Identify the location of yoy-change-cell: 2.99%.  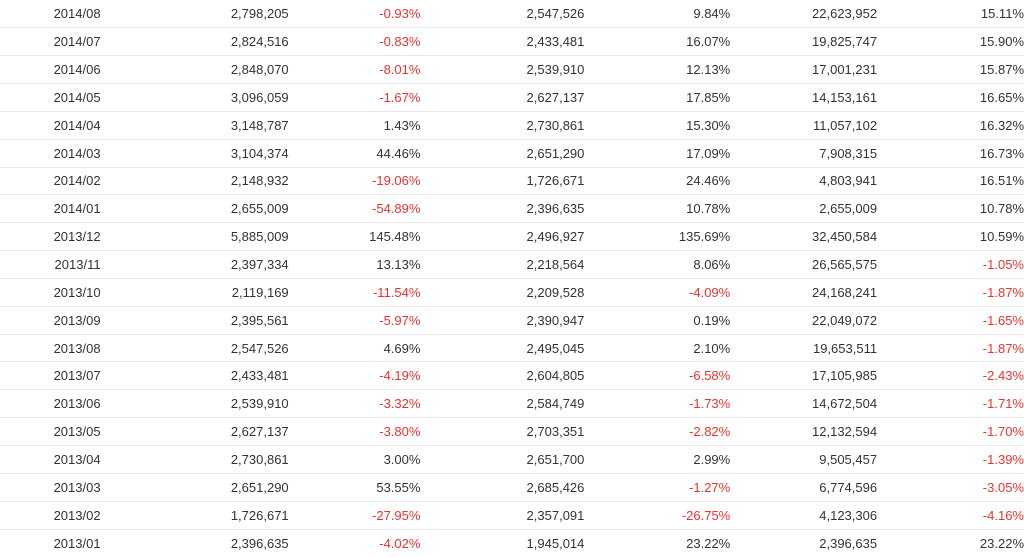
(712, 459).